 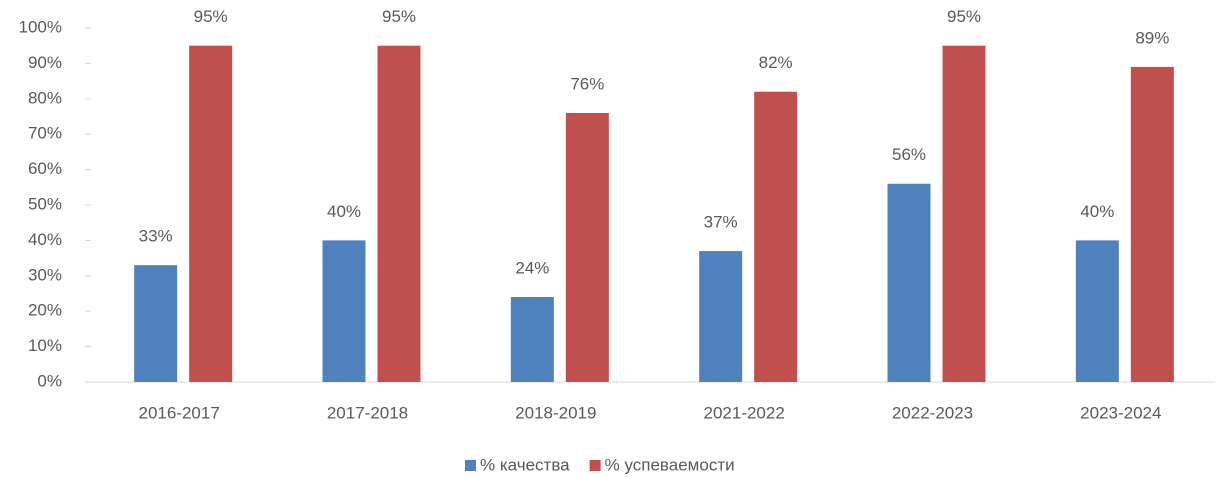 I want to click on x-tick-label: 2016-2017, so click(x=179, y=412).